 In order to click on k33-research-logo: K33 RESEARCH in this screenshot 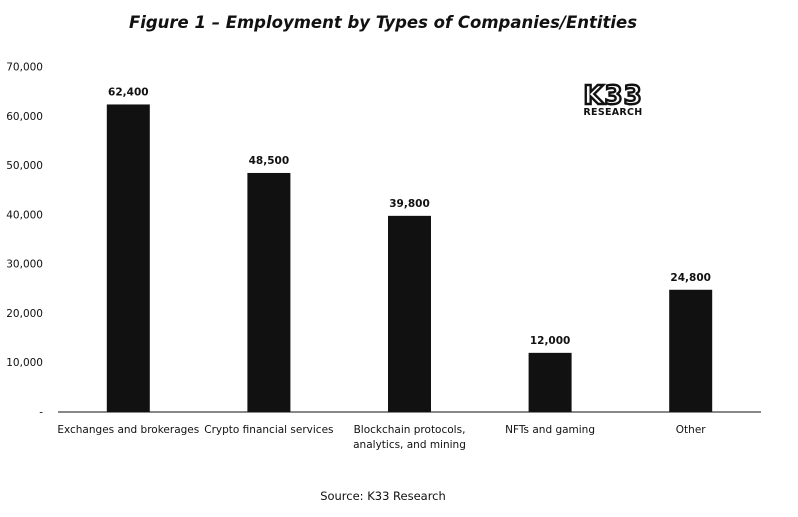, I will do `click(612, 99)`.